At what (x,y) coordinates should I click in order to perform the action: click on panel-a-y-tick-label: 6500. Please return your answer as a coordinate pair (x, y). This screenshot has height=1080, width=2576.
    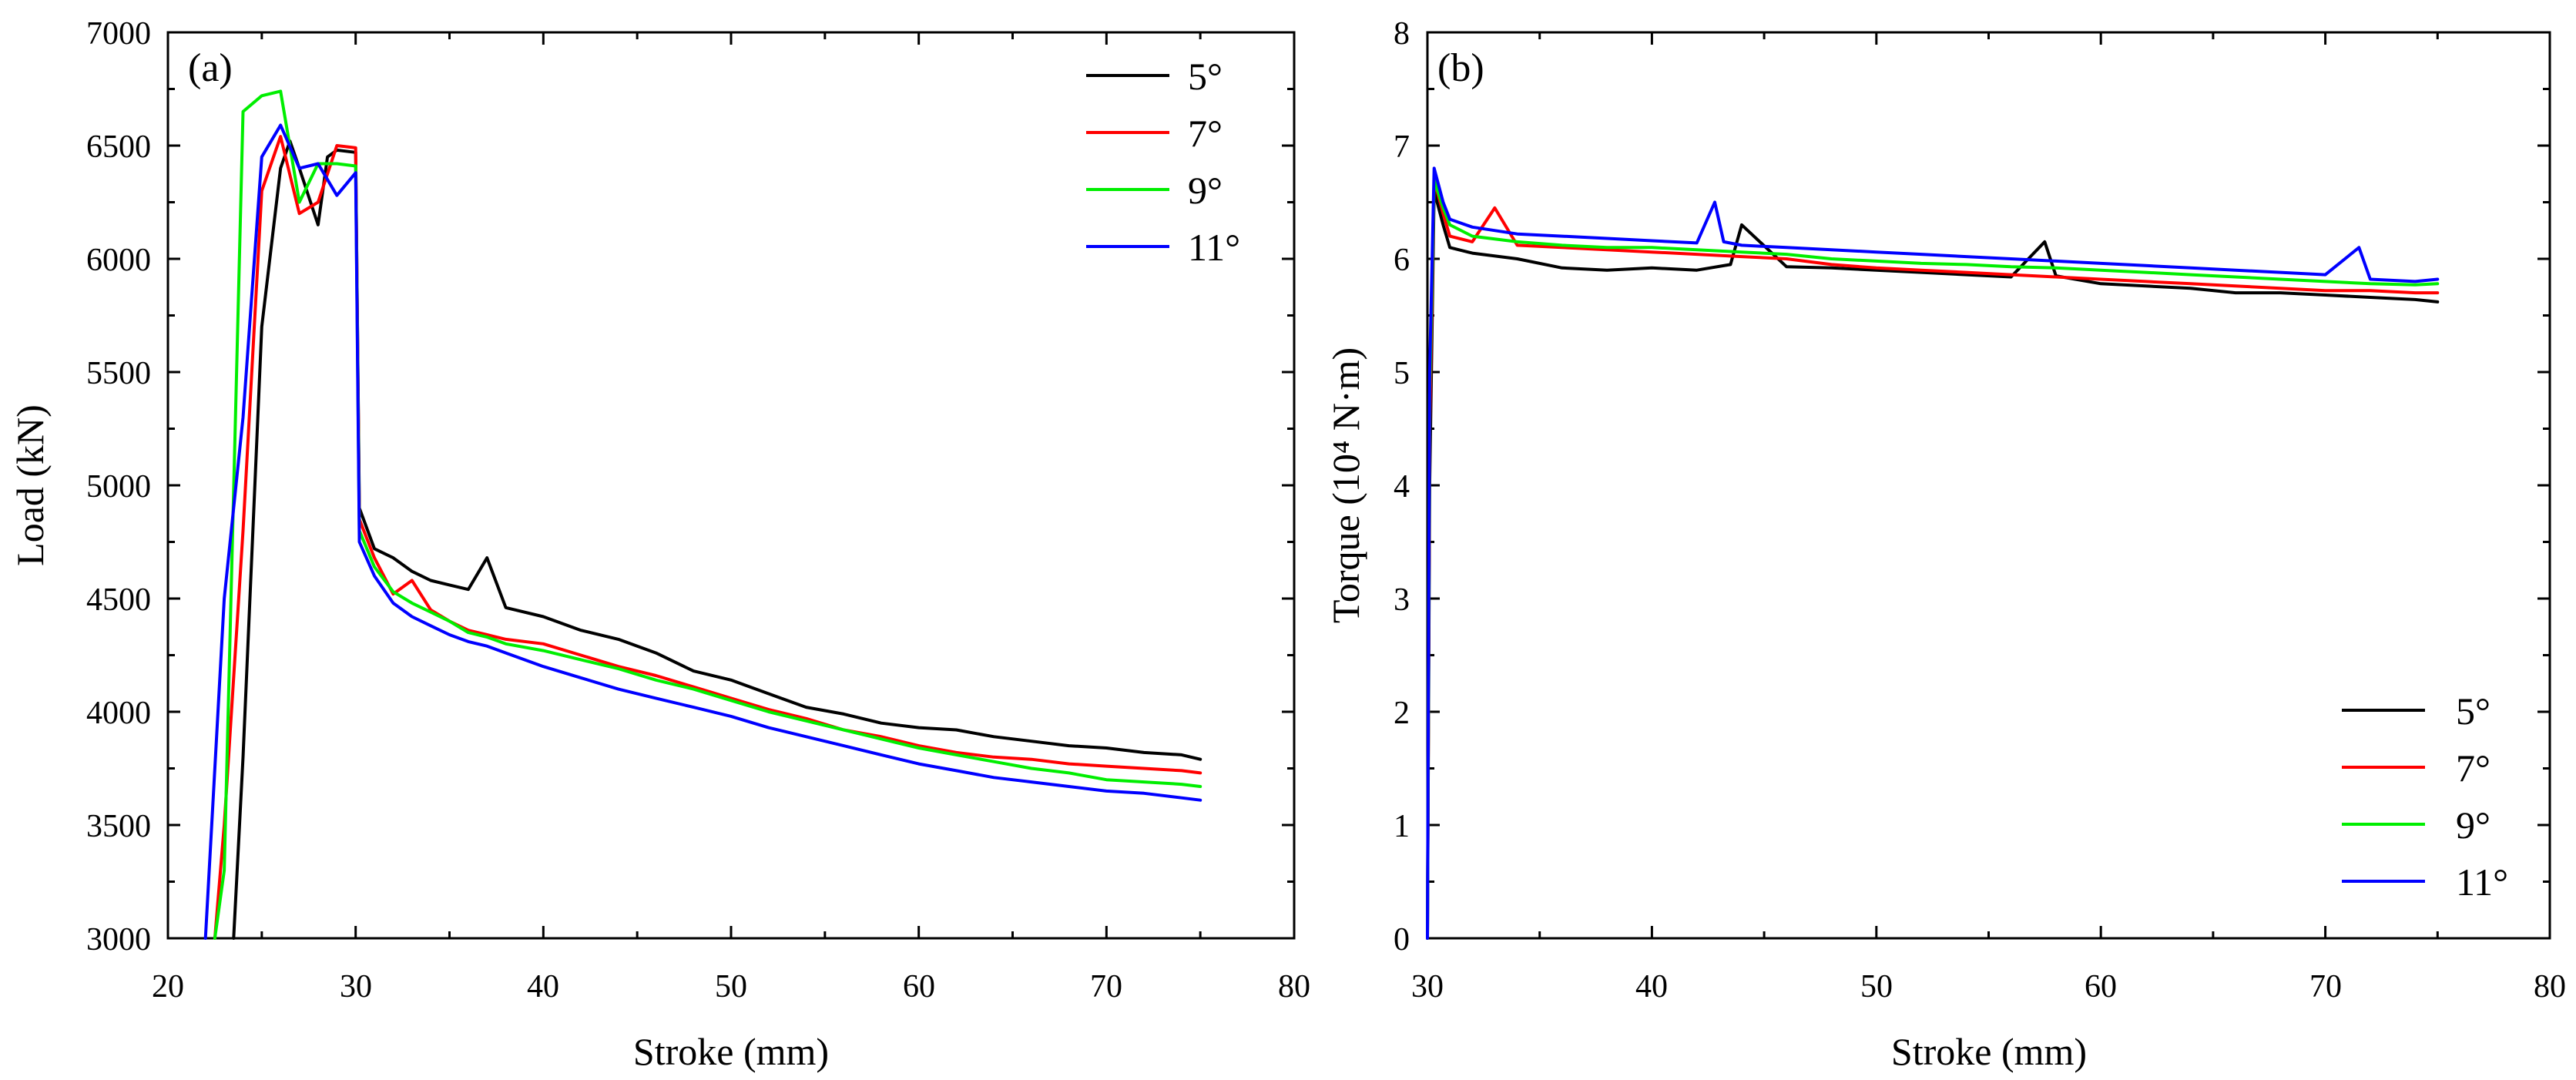
    Looking at the image, I should click on (118, 147).